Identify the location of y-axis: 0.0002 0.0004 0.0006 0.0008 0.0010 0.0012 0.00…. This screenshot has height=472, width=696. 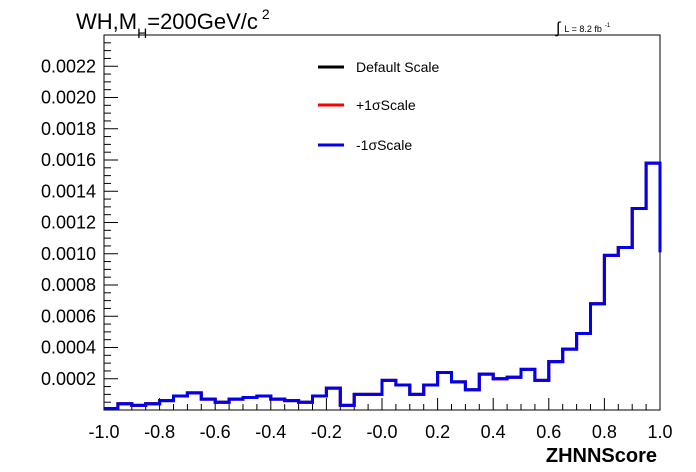
(79, 218).